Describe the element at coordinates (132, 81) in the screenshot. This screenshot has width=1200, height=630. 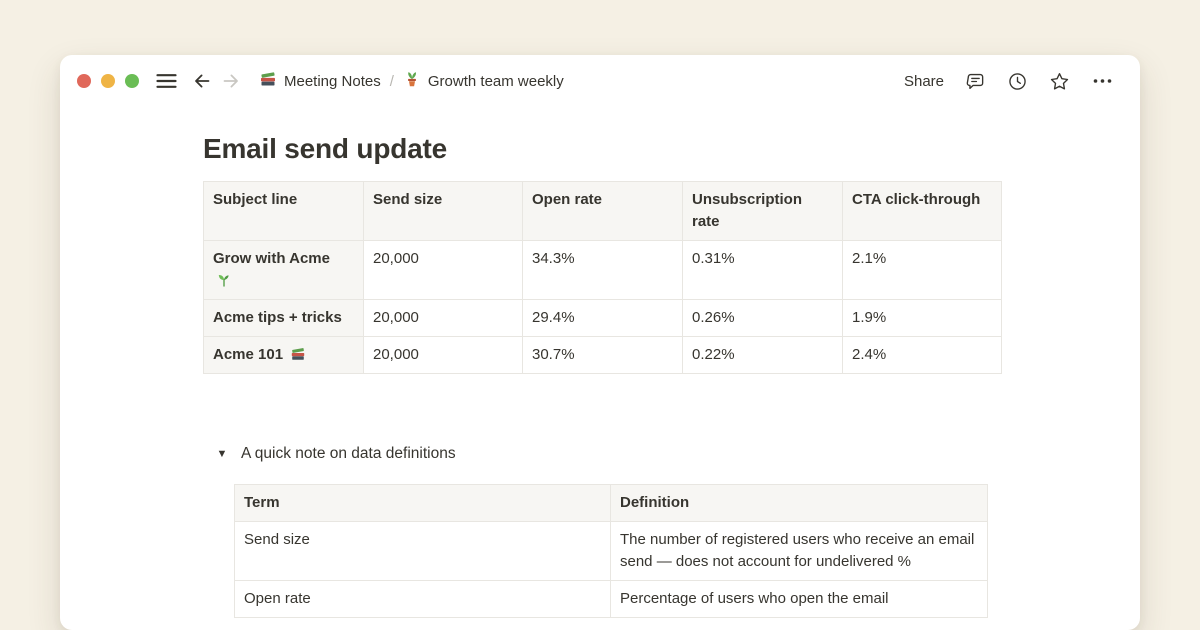
I see `zoom-window-button` at that location.